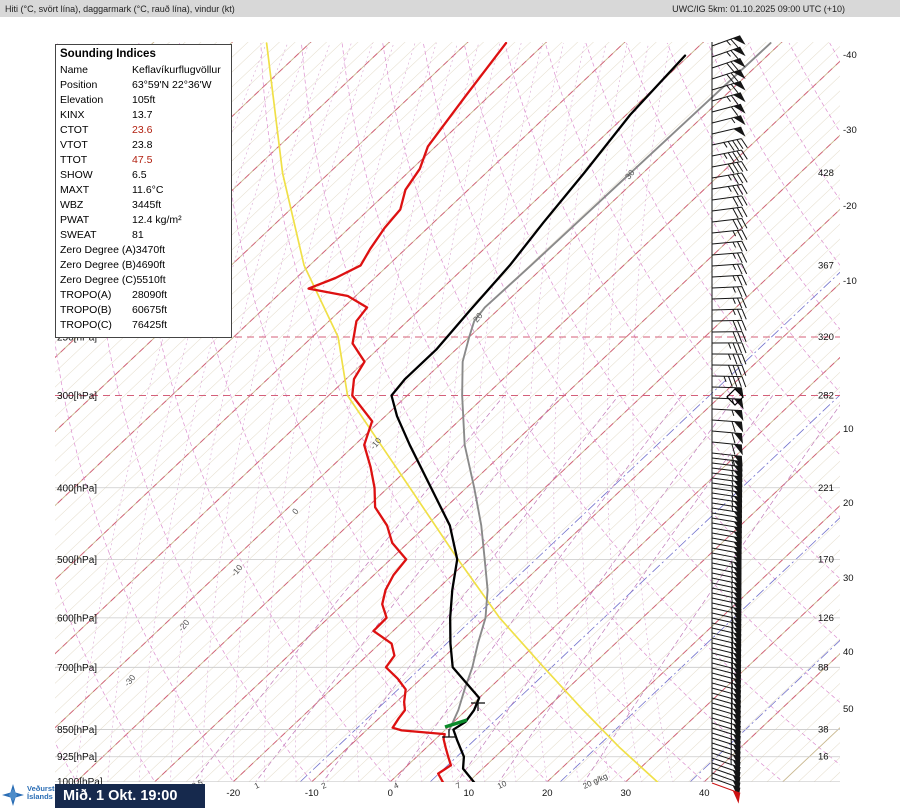 The image size is (900, 808). I want to click on bottom-temp-label: 10, so click(469, 793).